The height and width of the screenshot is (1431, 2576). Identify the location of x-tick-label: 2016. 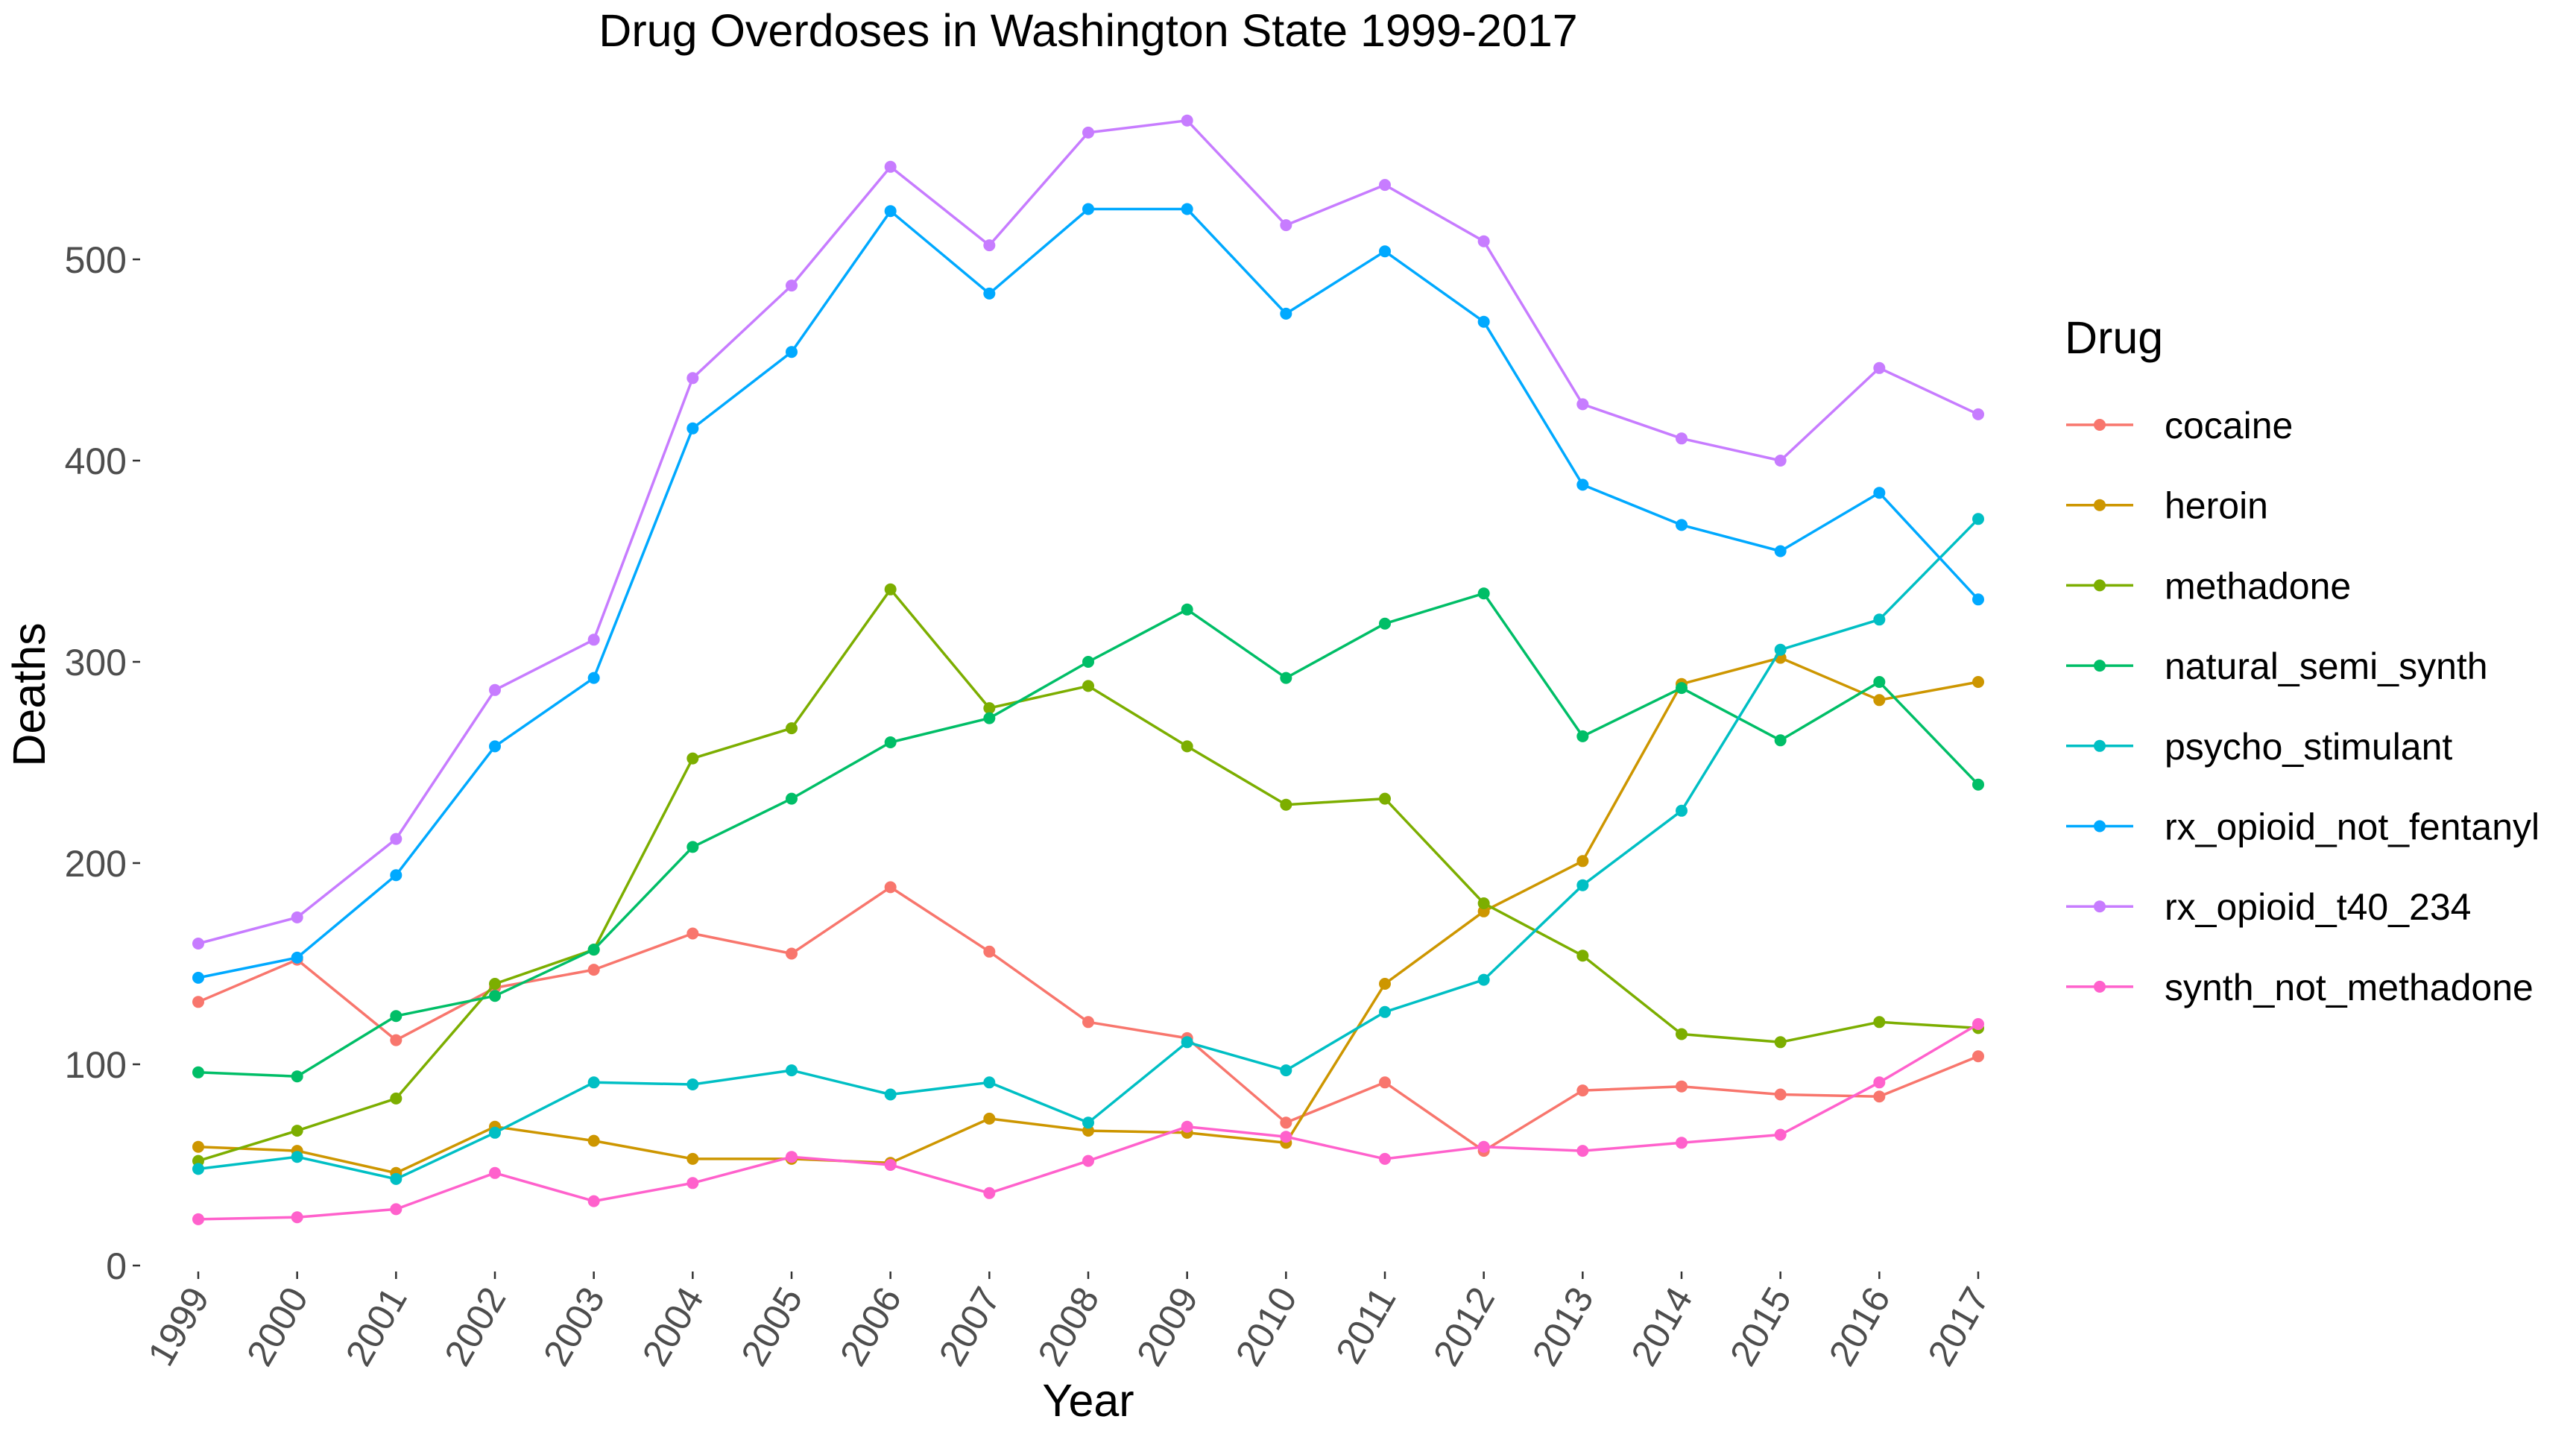
(1859, 1327).